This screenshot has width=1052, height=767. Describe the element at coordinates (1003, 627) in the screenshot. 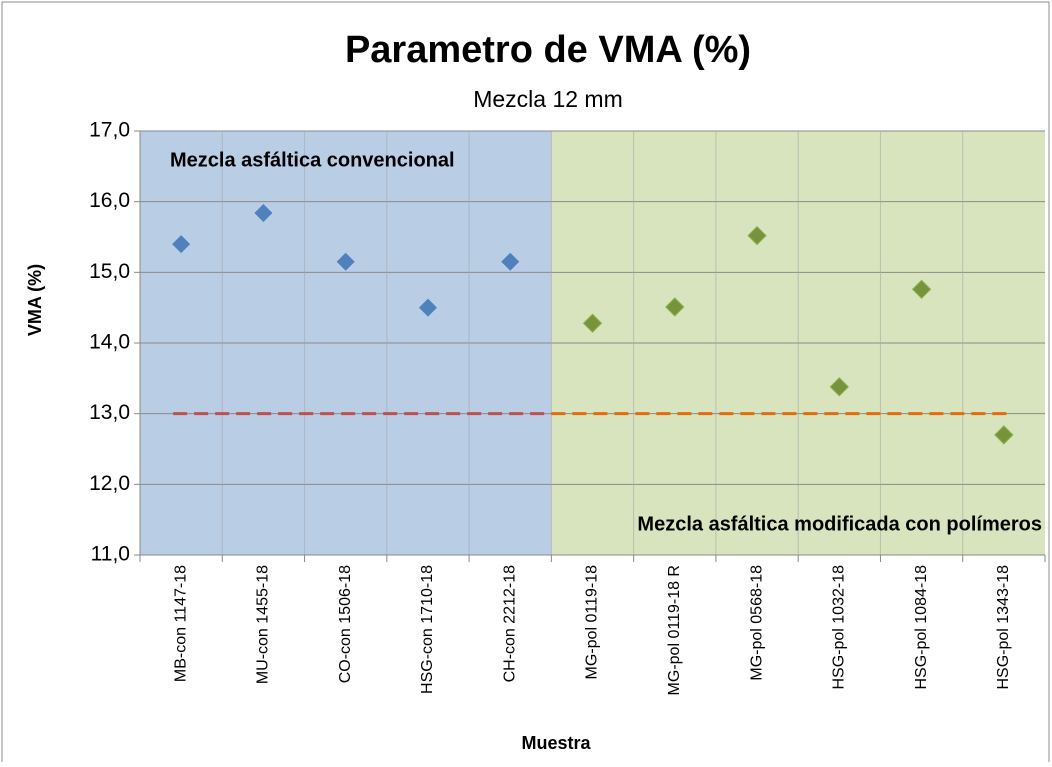

I see `x-tick-label: HSG-pol 1343-18` at that location.